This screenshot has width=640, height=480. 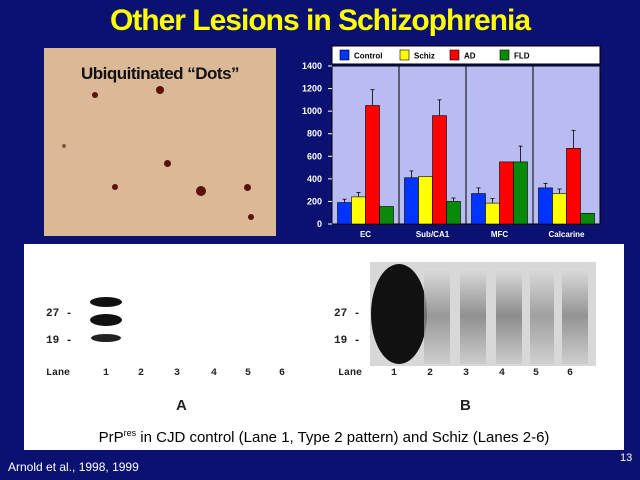 What do you see at coordinates (248, 373) in the screenshot?
I see `blot-a-lane-number: 5` at bounding box center [248, 373].